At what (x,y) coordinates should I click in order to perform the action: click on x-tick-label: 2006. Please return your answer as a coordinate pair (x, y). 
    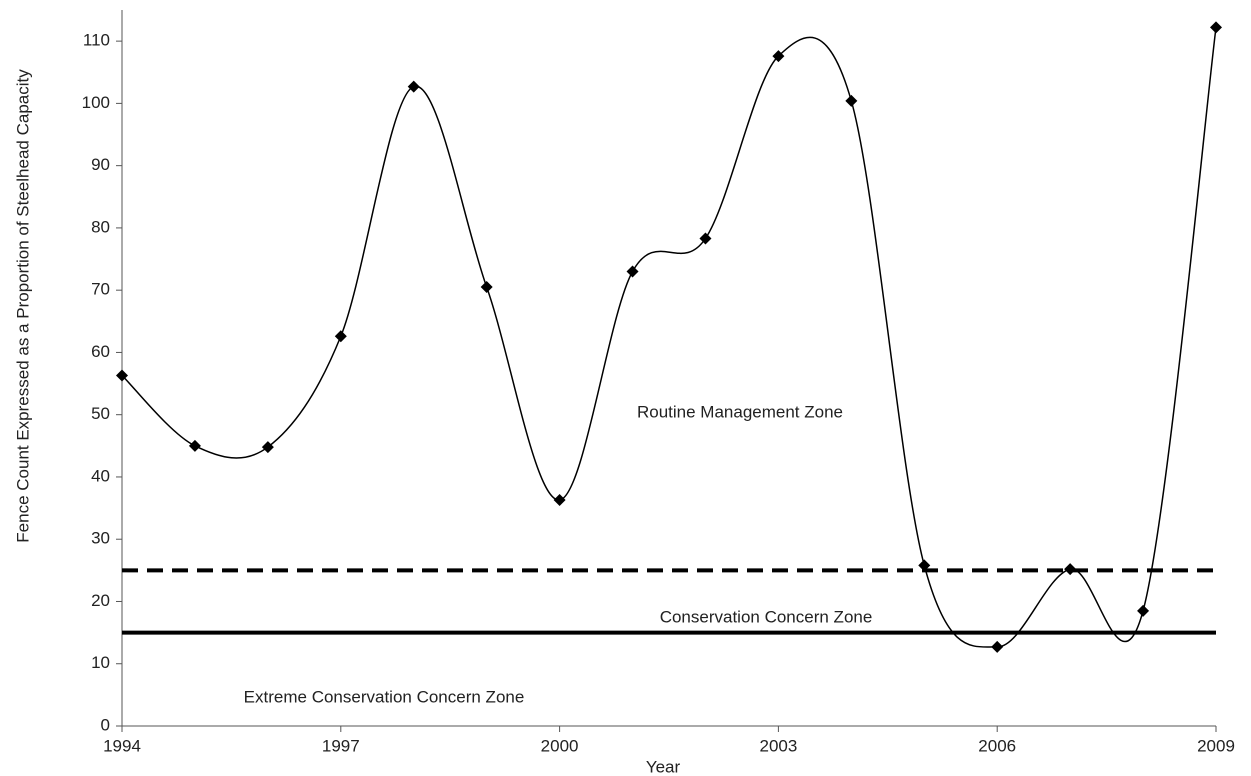
    Looking at the image, I should click on (997, 745).